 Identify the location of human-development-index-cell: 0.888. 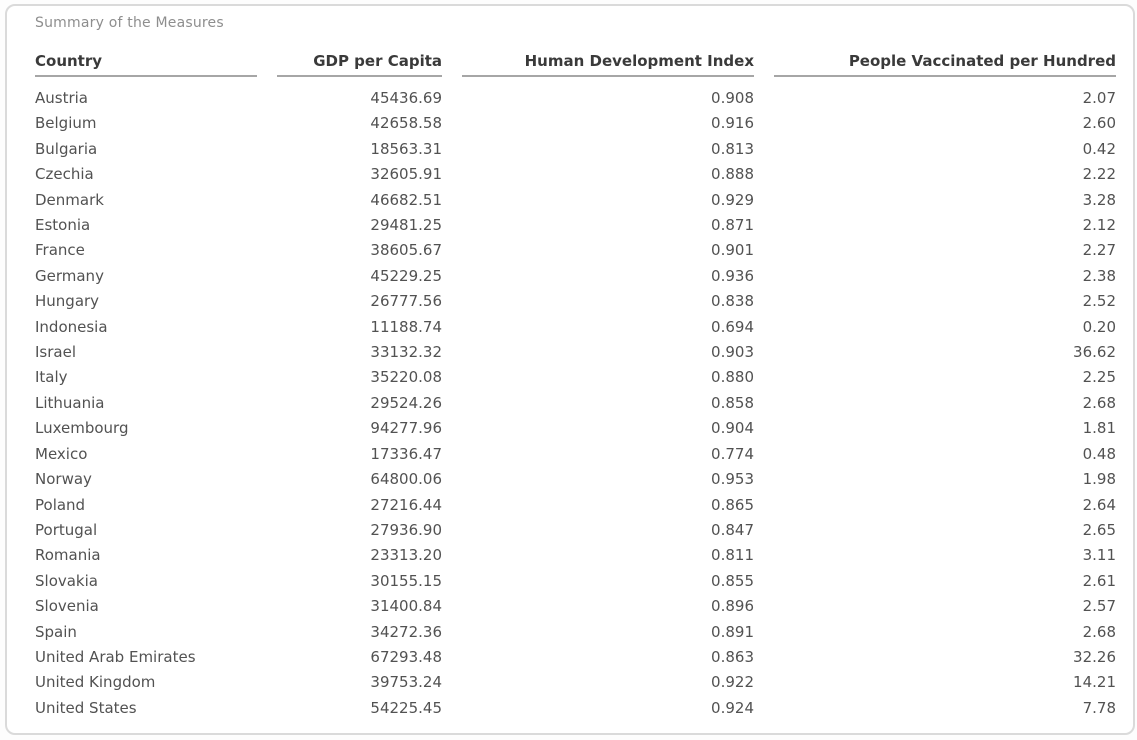
(732, 174).